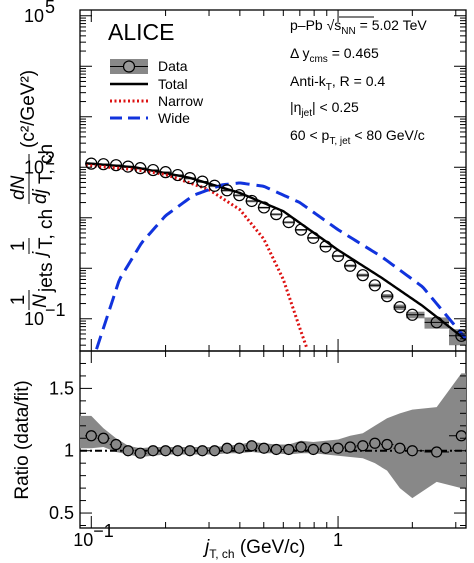 The image size is (474, 563). Describe the element at coordinates (40, 301) in the screenshot. I see `ylabel-n: N` at that location.